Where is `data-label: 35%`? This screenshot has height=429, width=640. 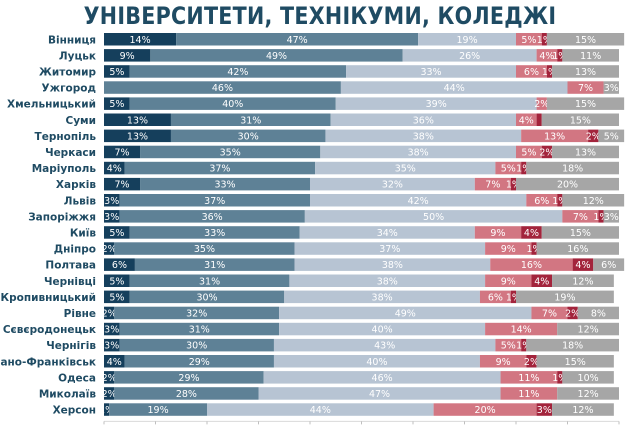
data-label: 35% is located at coordinates (230, 152).